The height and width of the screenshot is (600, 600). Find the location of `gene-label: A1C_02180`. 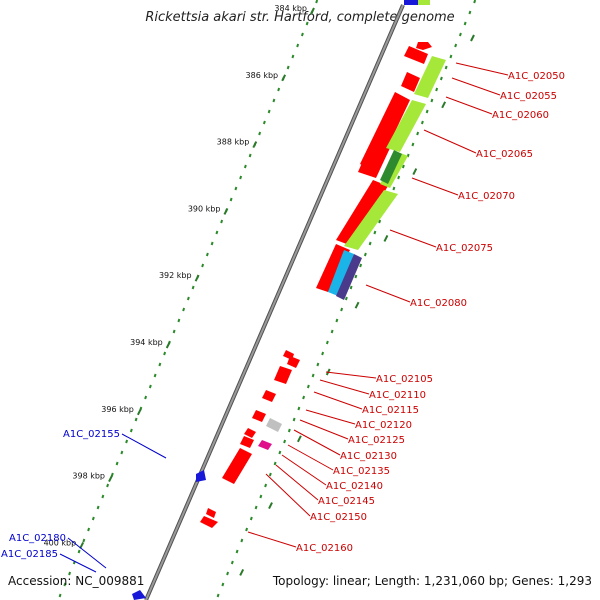

gene-label: A1C_02180 is located at coordinates (37, 538).